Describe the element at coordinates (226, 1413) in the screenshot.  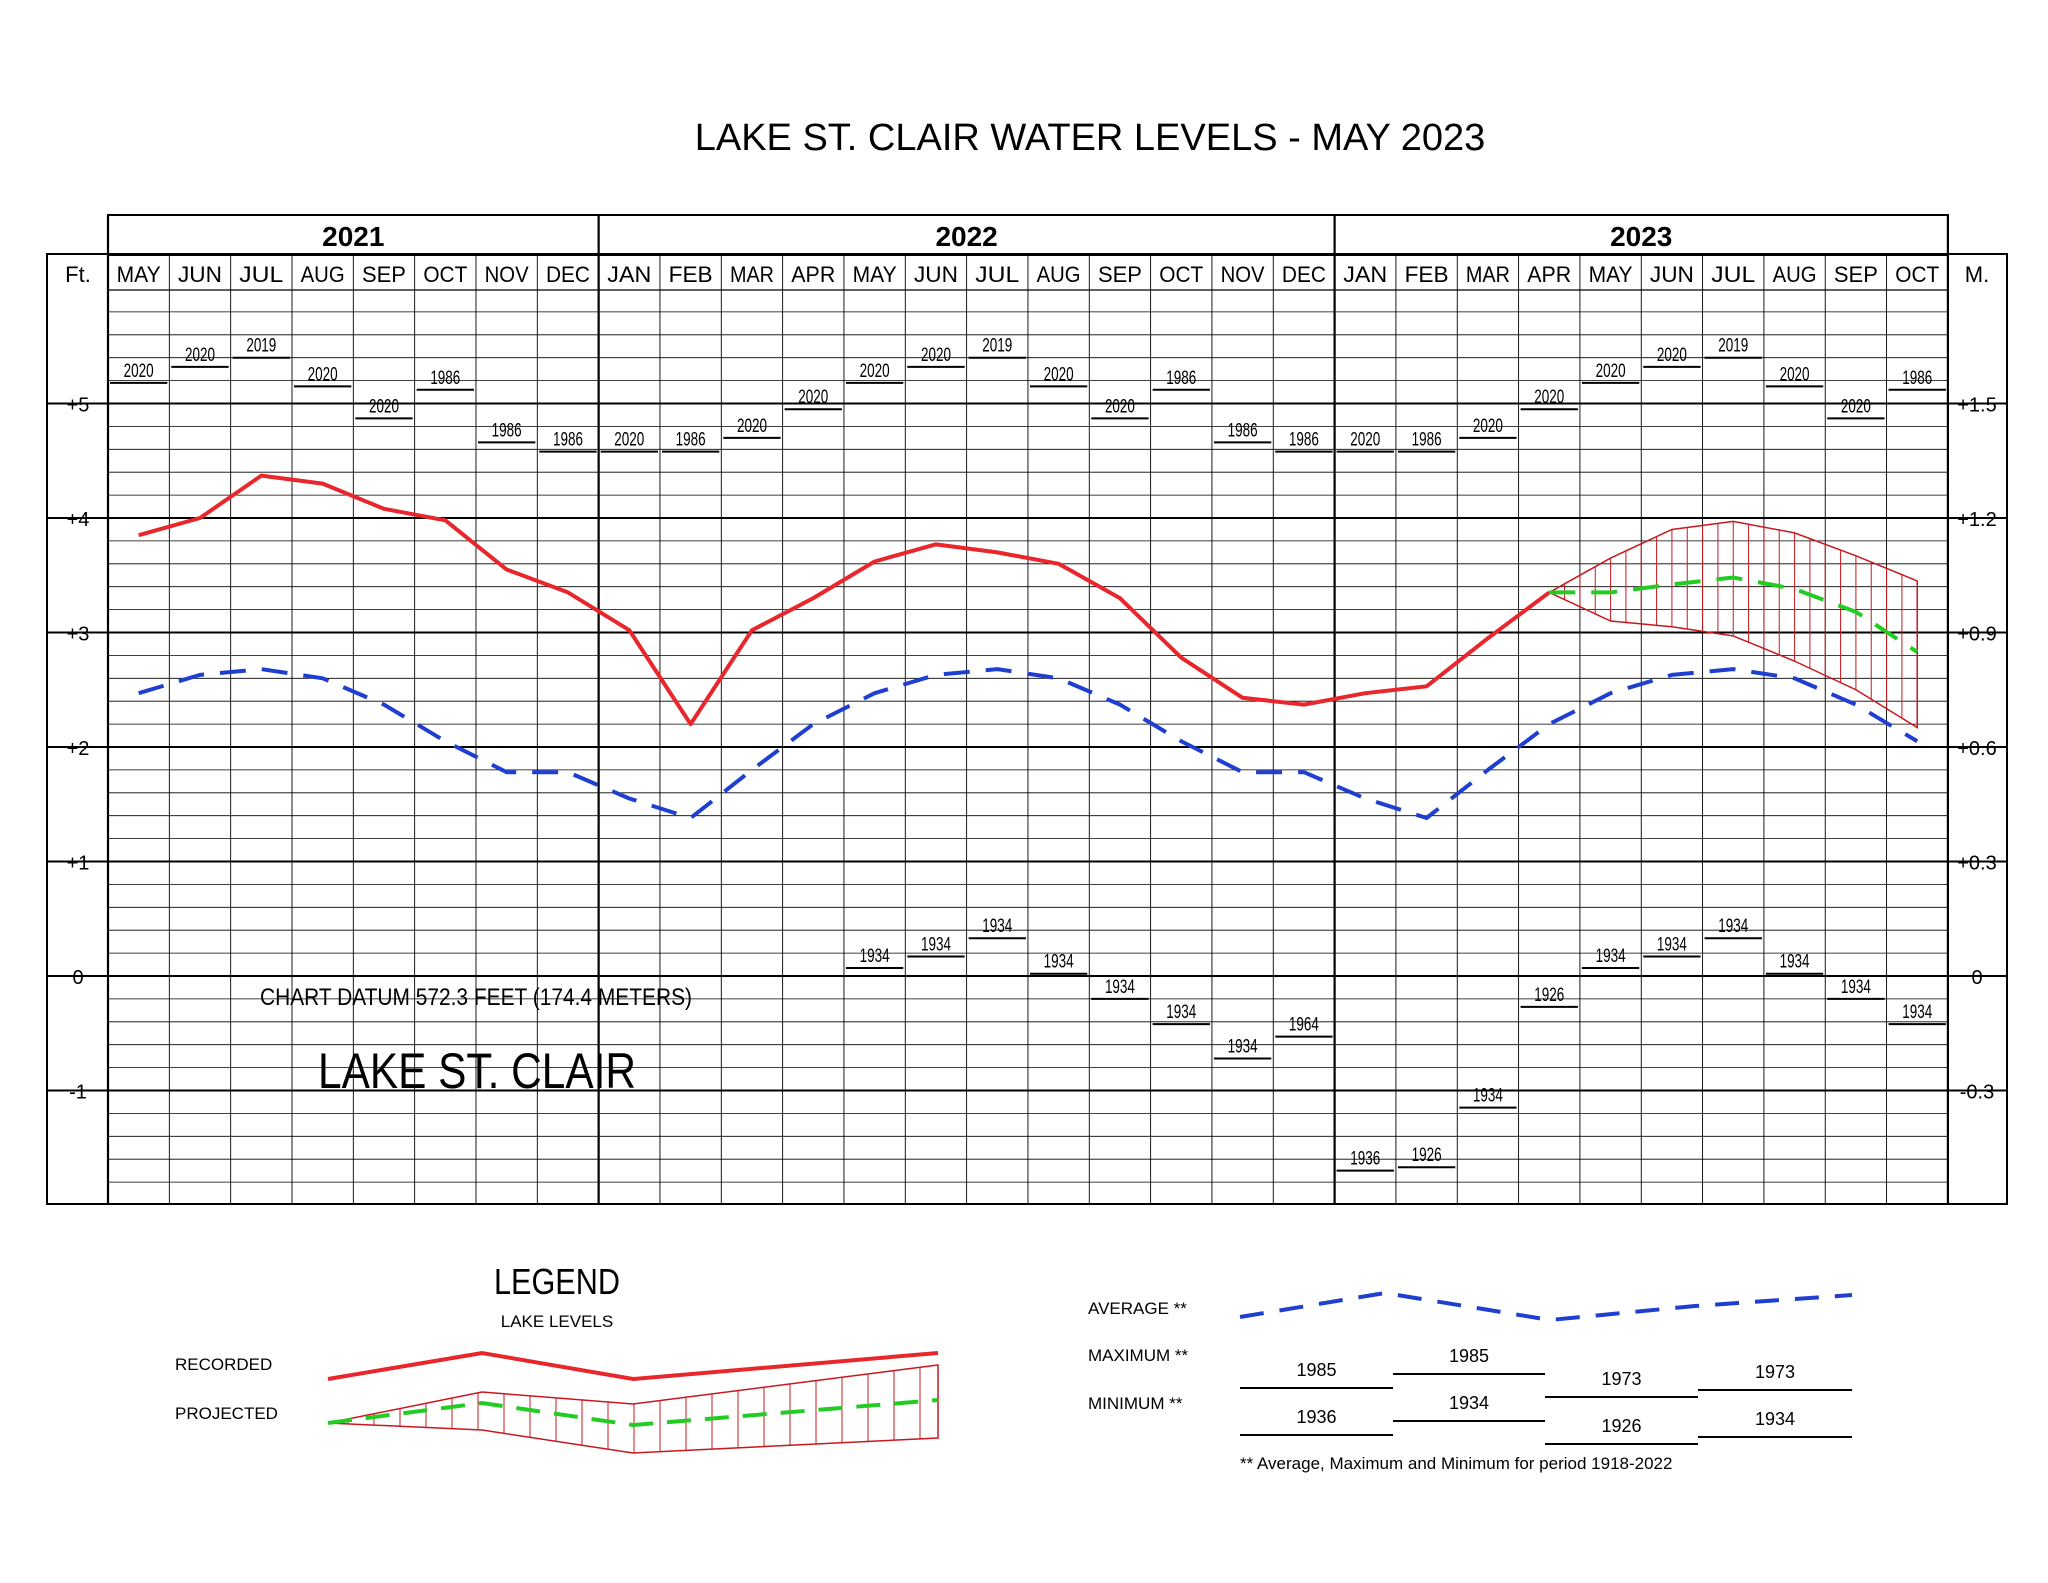
I see `legend-projected-label: PROJECTED` at that location.